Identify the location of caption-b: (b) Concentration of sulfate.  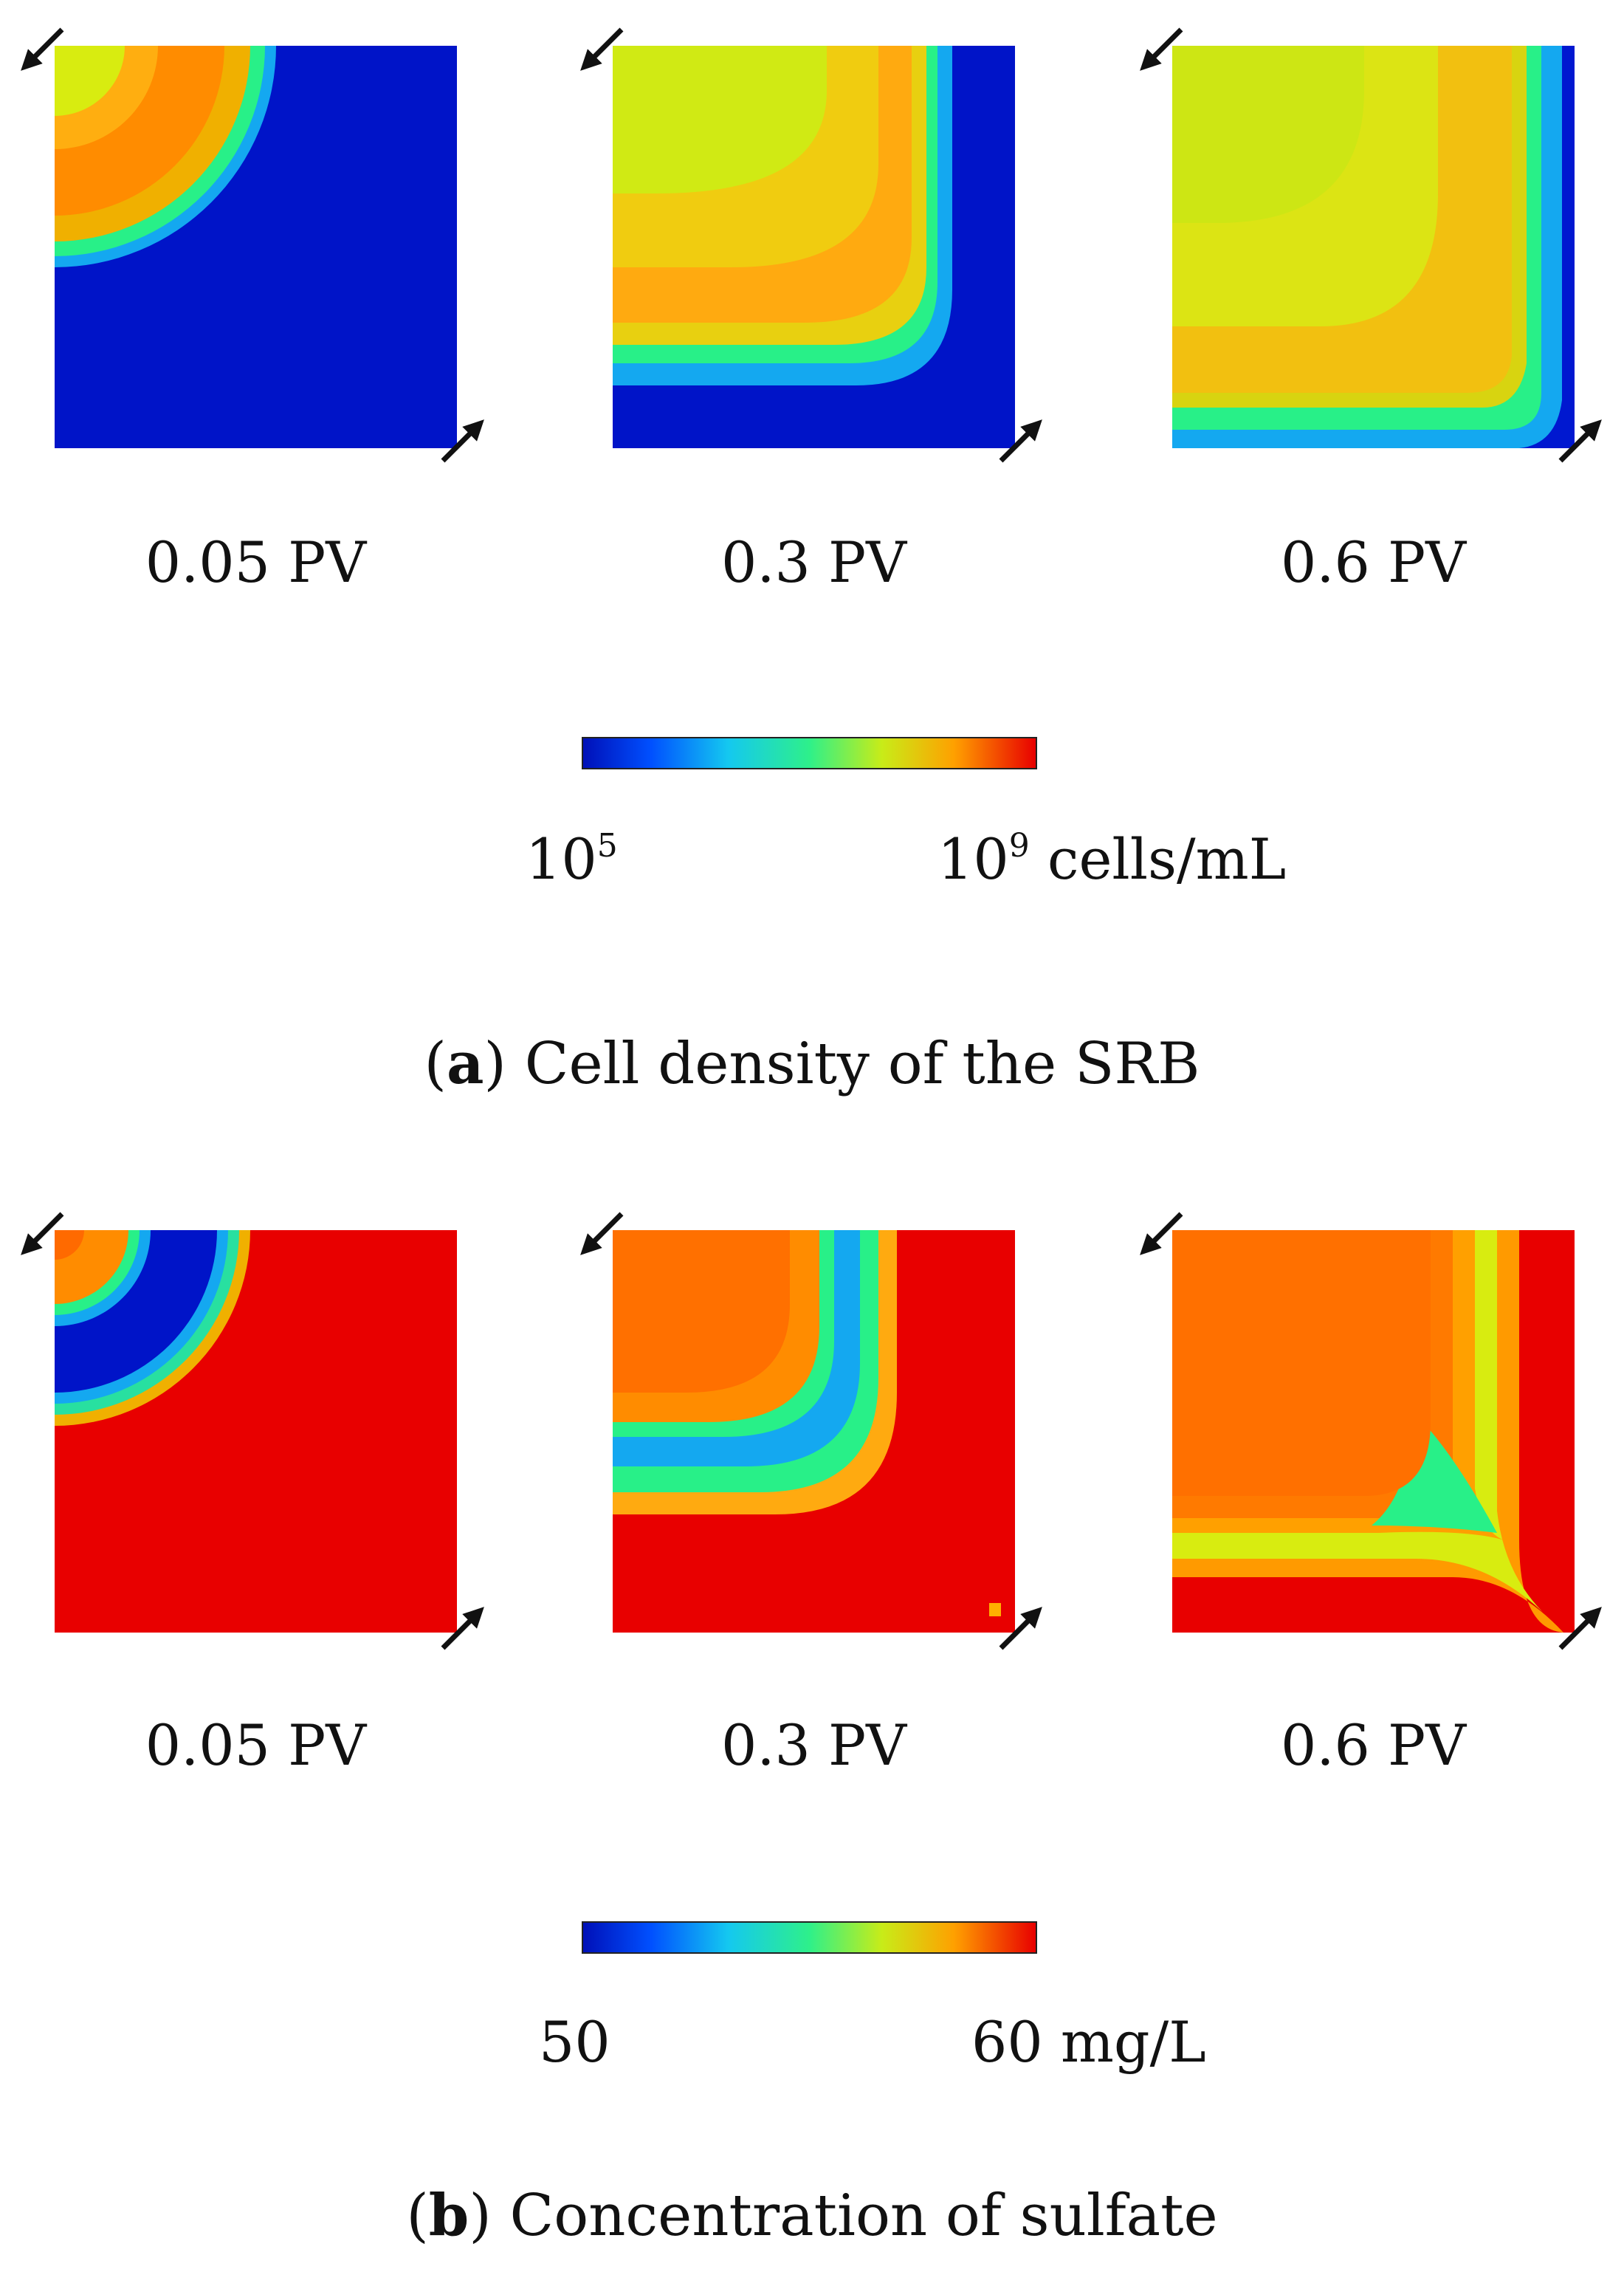
(812, 2216).